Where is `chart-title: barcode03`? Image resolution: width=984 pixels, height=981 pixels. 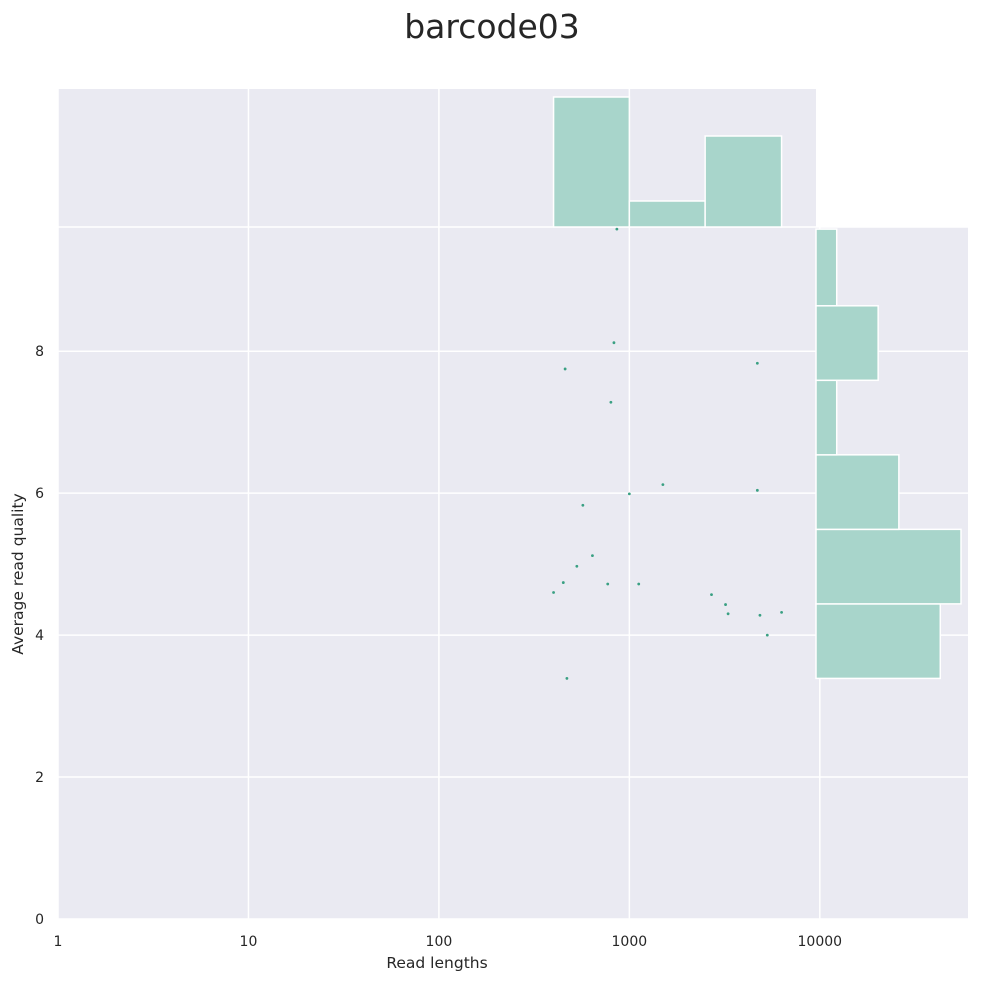
chart-title: barcode03 is located at coordinates (492, 26).